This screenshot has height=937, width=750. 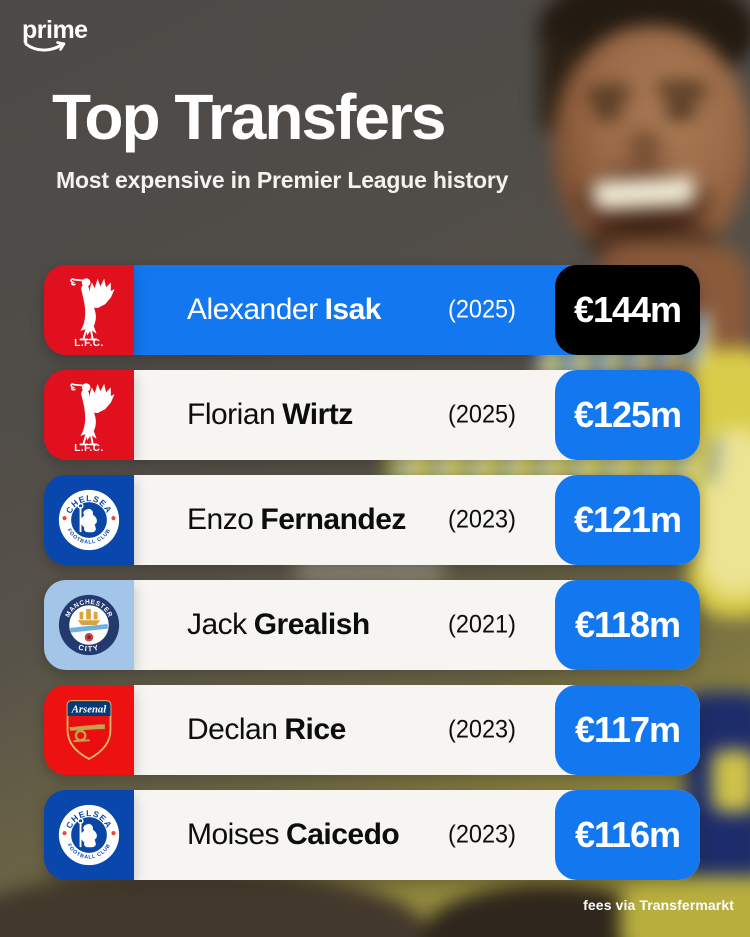 I want to click on svg-text: CITY, so click(x=88, y=647).